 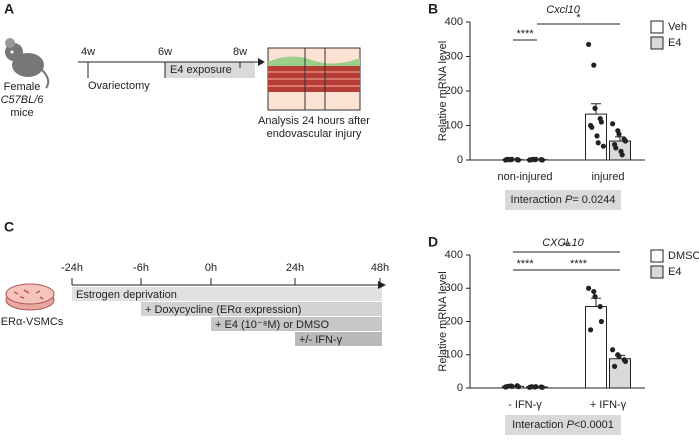 What do you see at coordinates (321, 340) in the screenshot?
I see `step-label: +/- IFN-γ` at bounding box center [321, 340].